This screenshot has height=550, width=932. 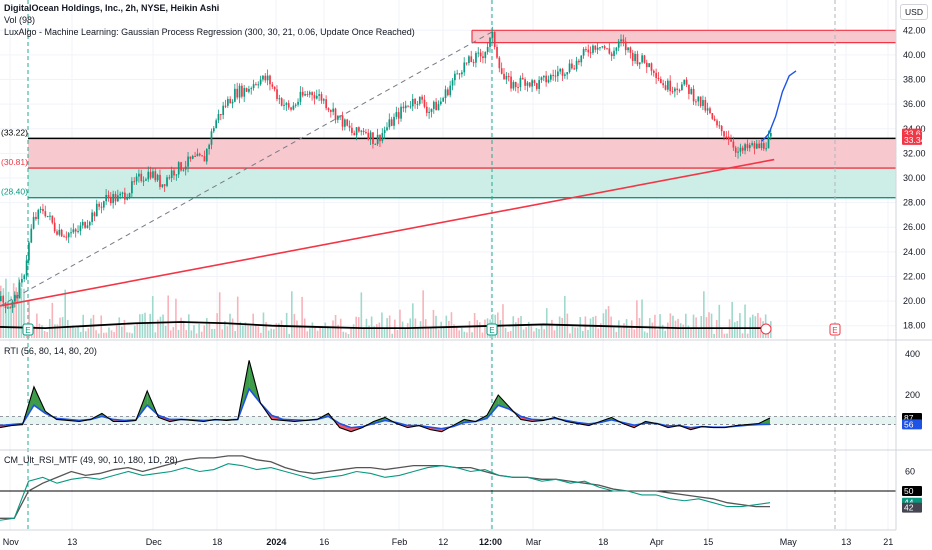 I want to click on time-tick-label: Apr, so click(x=657, y=542).